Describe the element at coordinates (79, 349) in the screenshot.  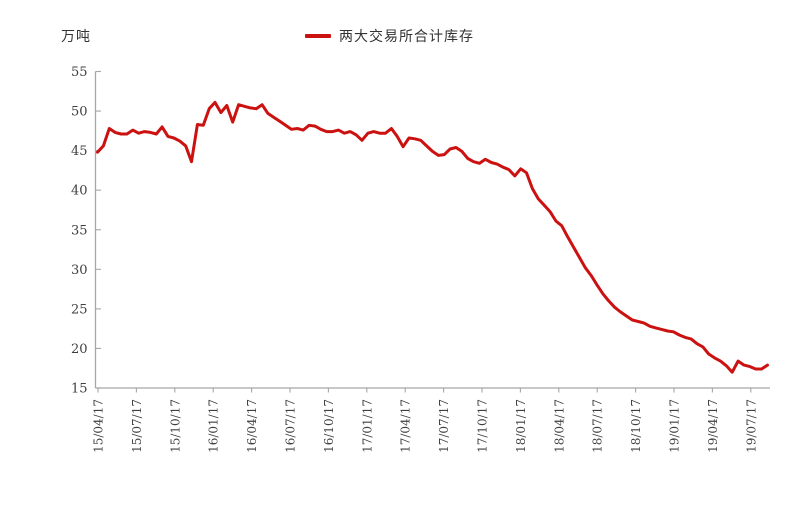
I see `y-tick-label: 20` at that location.